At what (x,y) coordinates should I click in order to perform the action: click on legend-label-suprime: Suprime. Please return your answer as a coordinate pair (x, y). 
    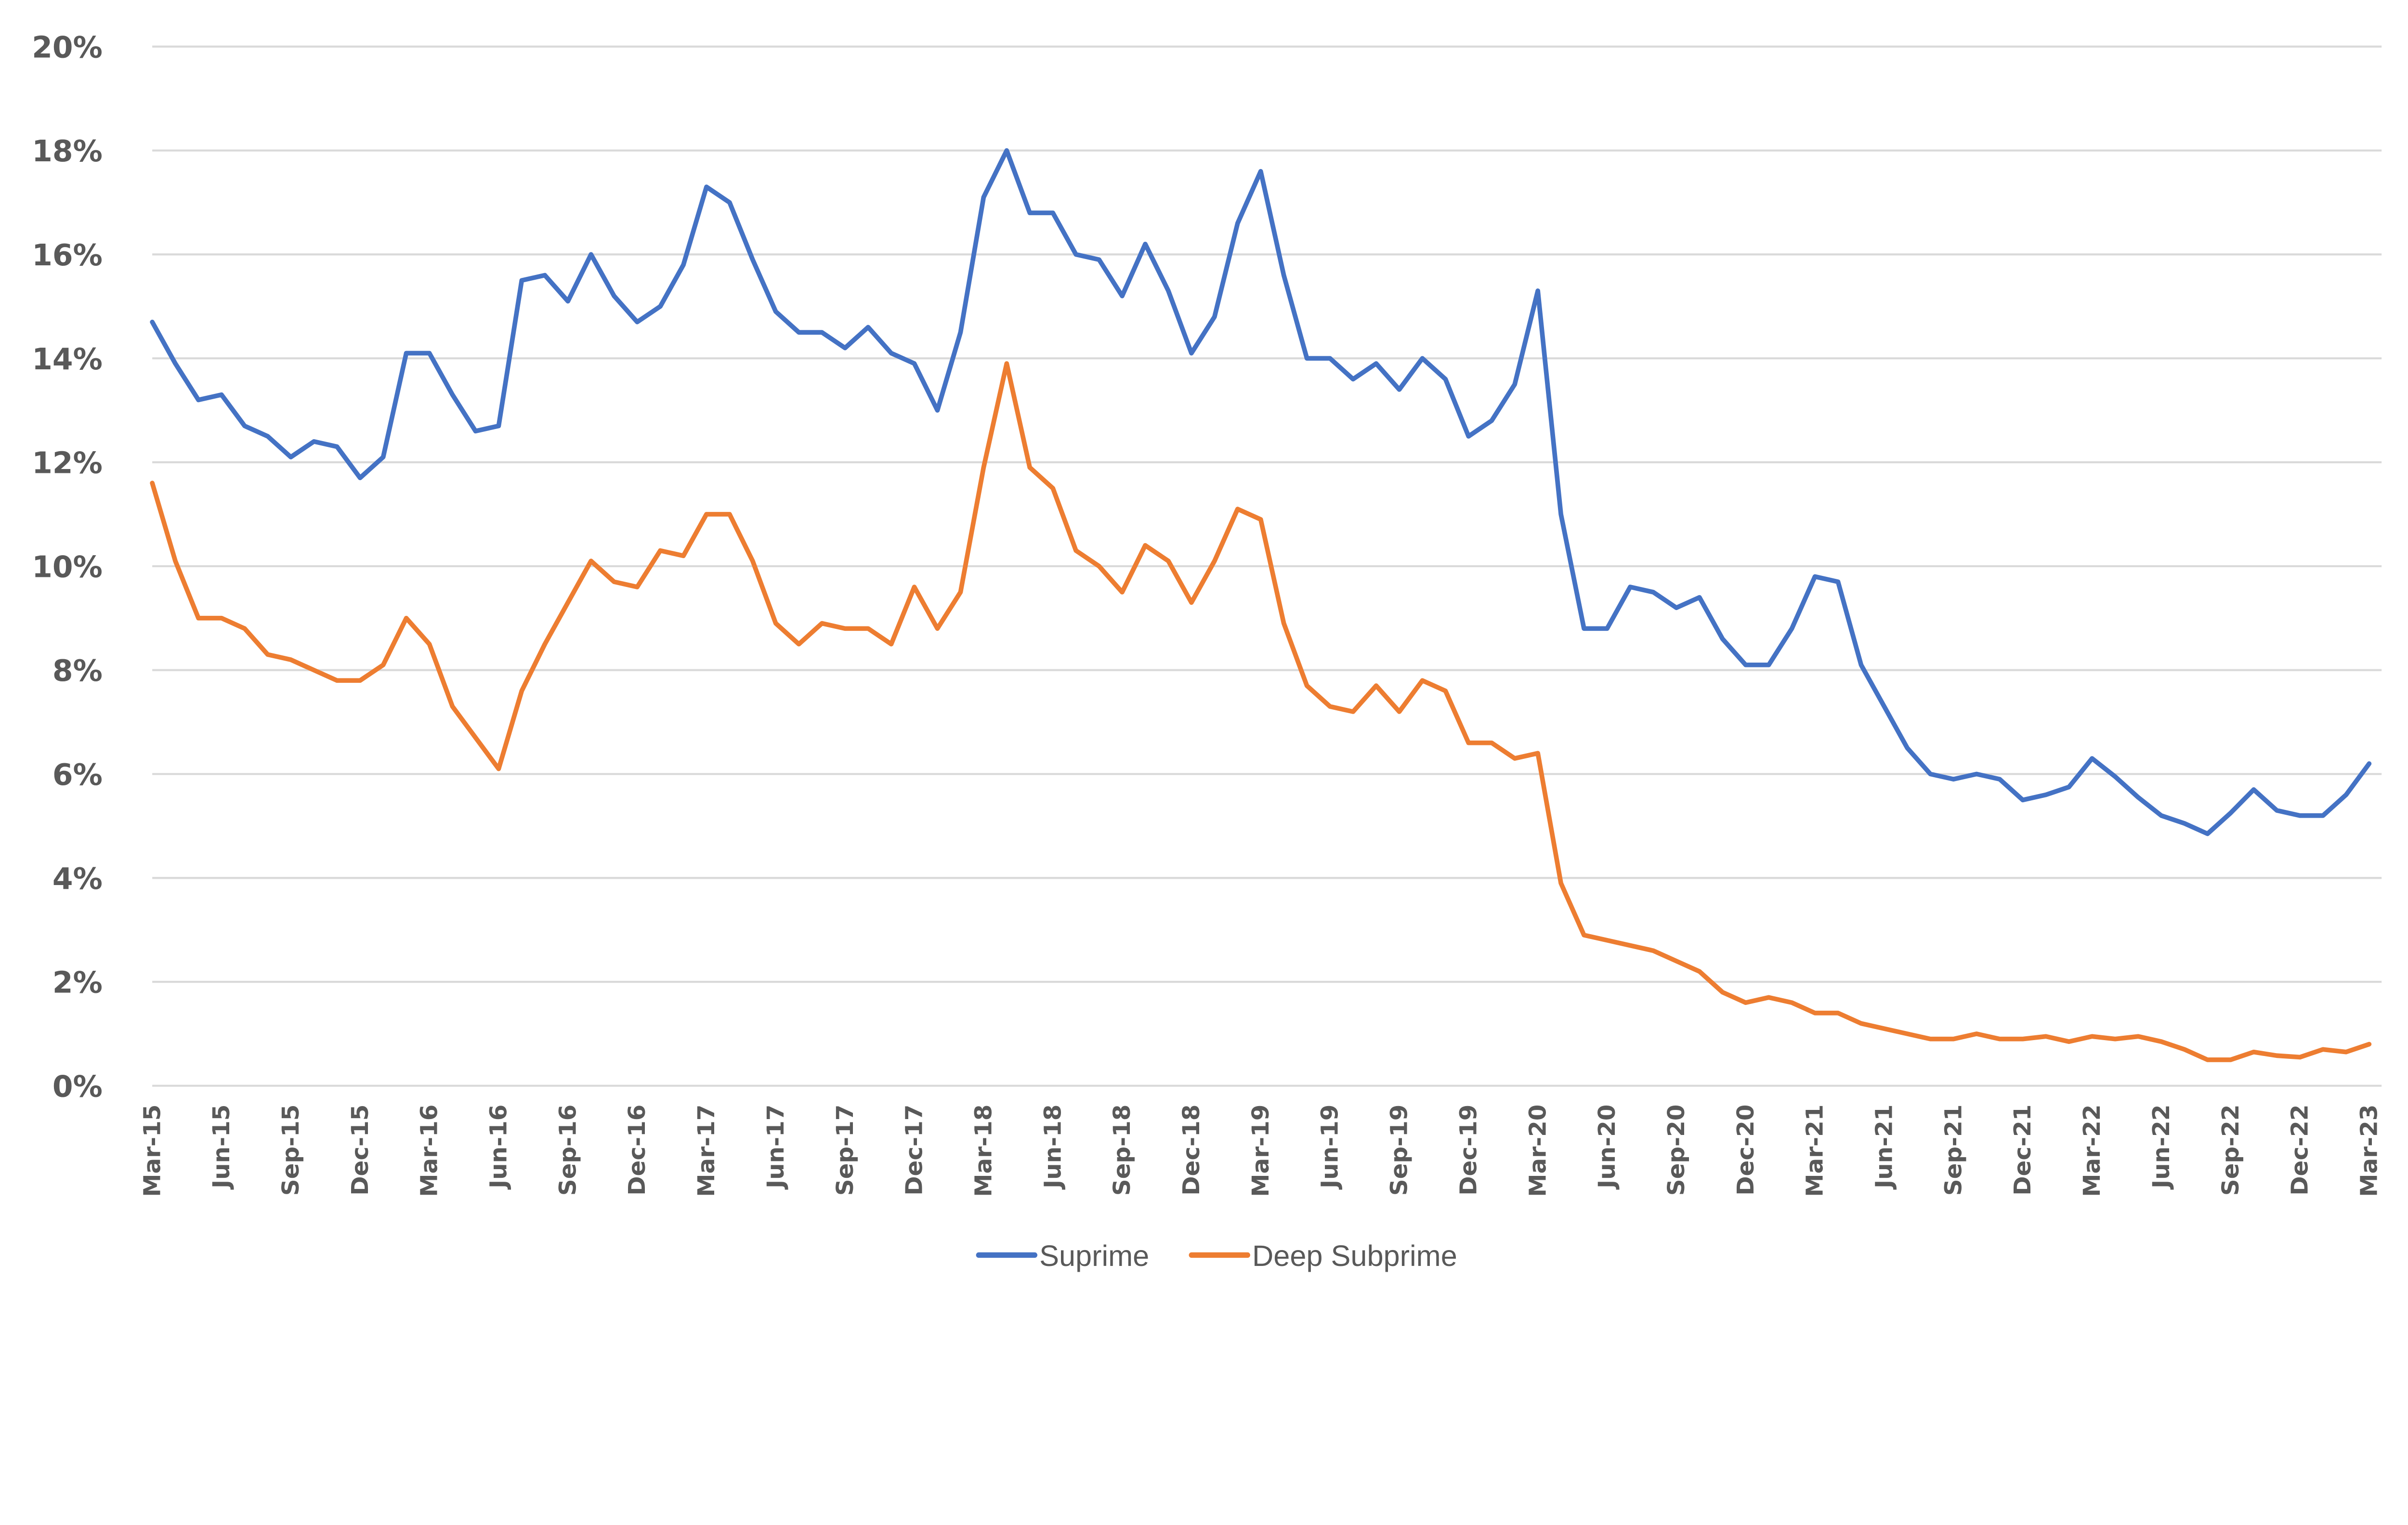
    Looking at the image, I should click on (1094, 1256).